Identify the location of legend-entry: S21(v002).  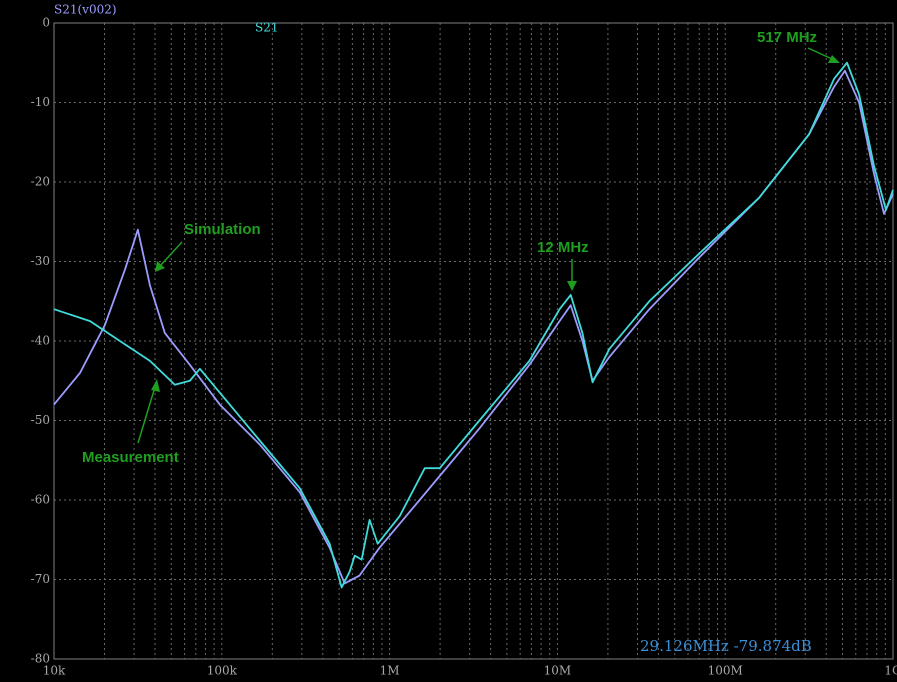
(85, 10).